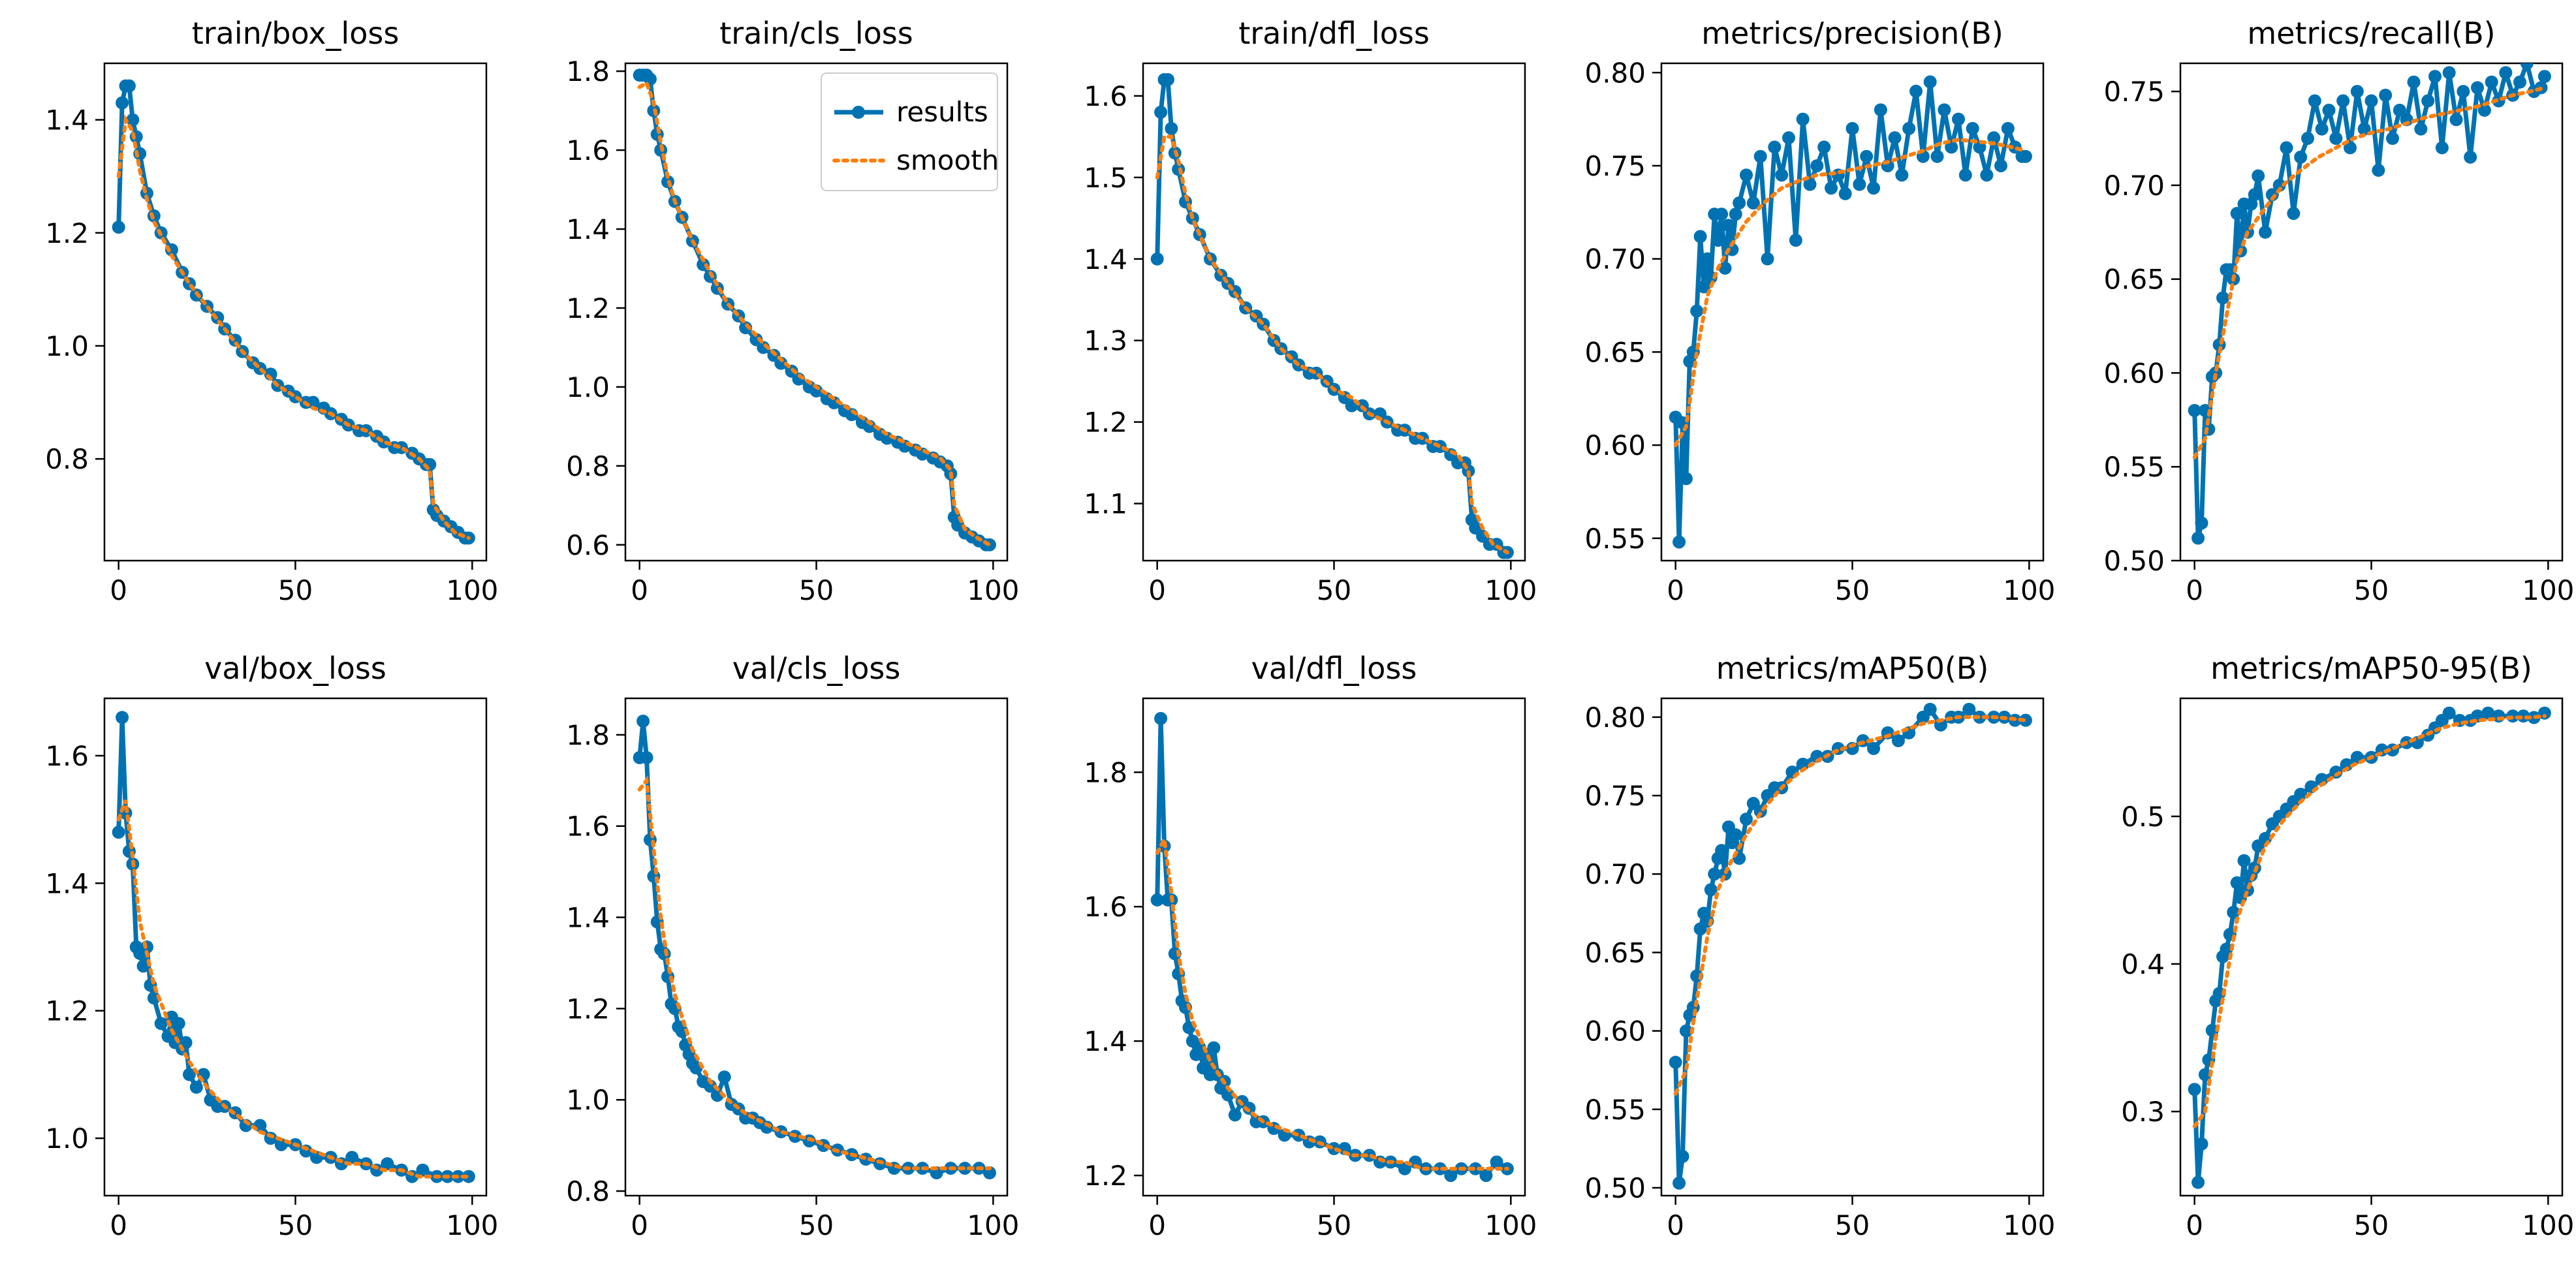 The image size is (2576, 1272). What do you see at coordinates (2143, 817) in the screenshot?
I see `y-tick-label: 0.5` at bounding box center [2143, 817].